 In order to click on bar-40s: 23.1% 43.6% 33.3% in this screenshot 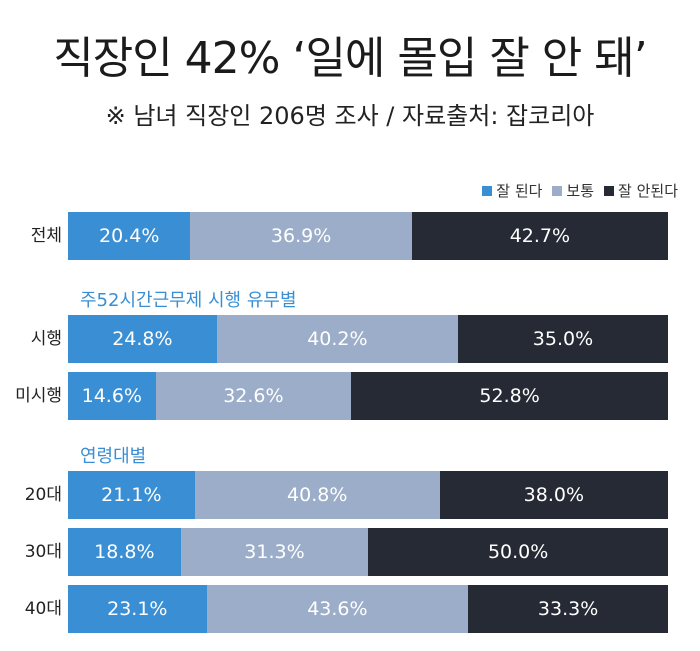, I will do `click(368, 609)`.